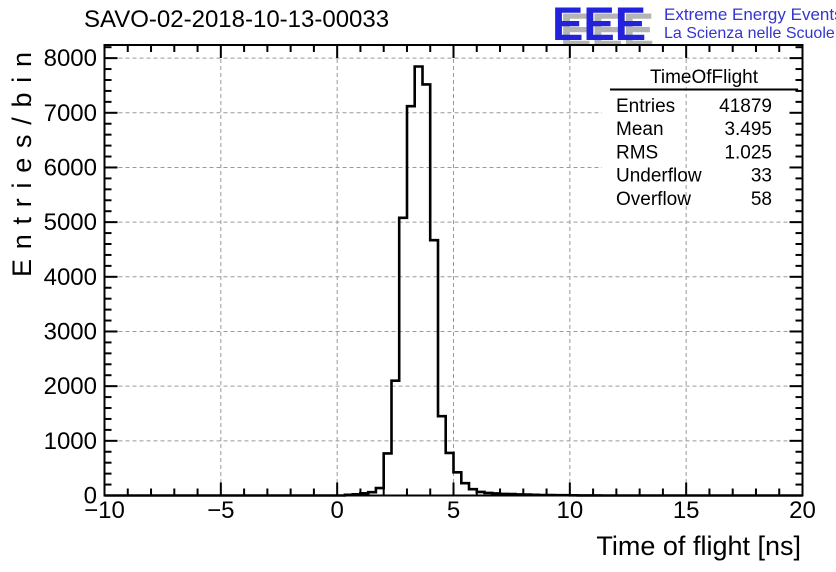 Image resolution: width=836 pixels, height=572 pixels. Describe the element at coordinates (640, 129) in the screenshot. I see `stat-label: Mean` at that location.